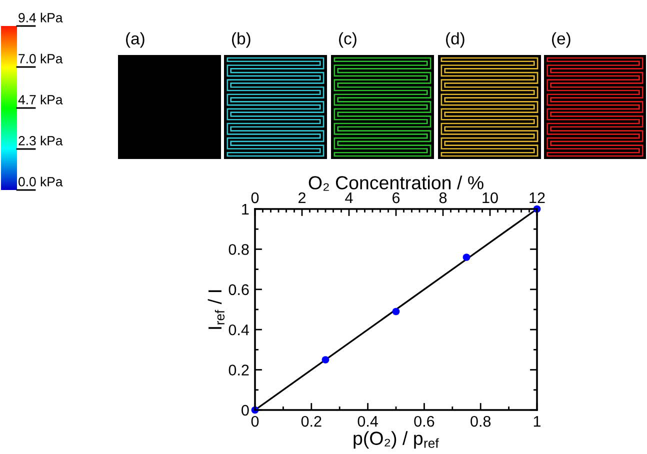 This screenshot has height=454, width=647. Describe the element at coordinates (255, 198) in the screenshot. I see `x2-tick-label: 0` at that location.